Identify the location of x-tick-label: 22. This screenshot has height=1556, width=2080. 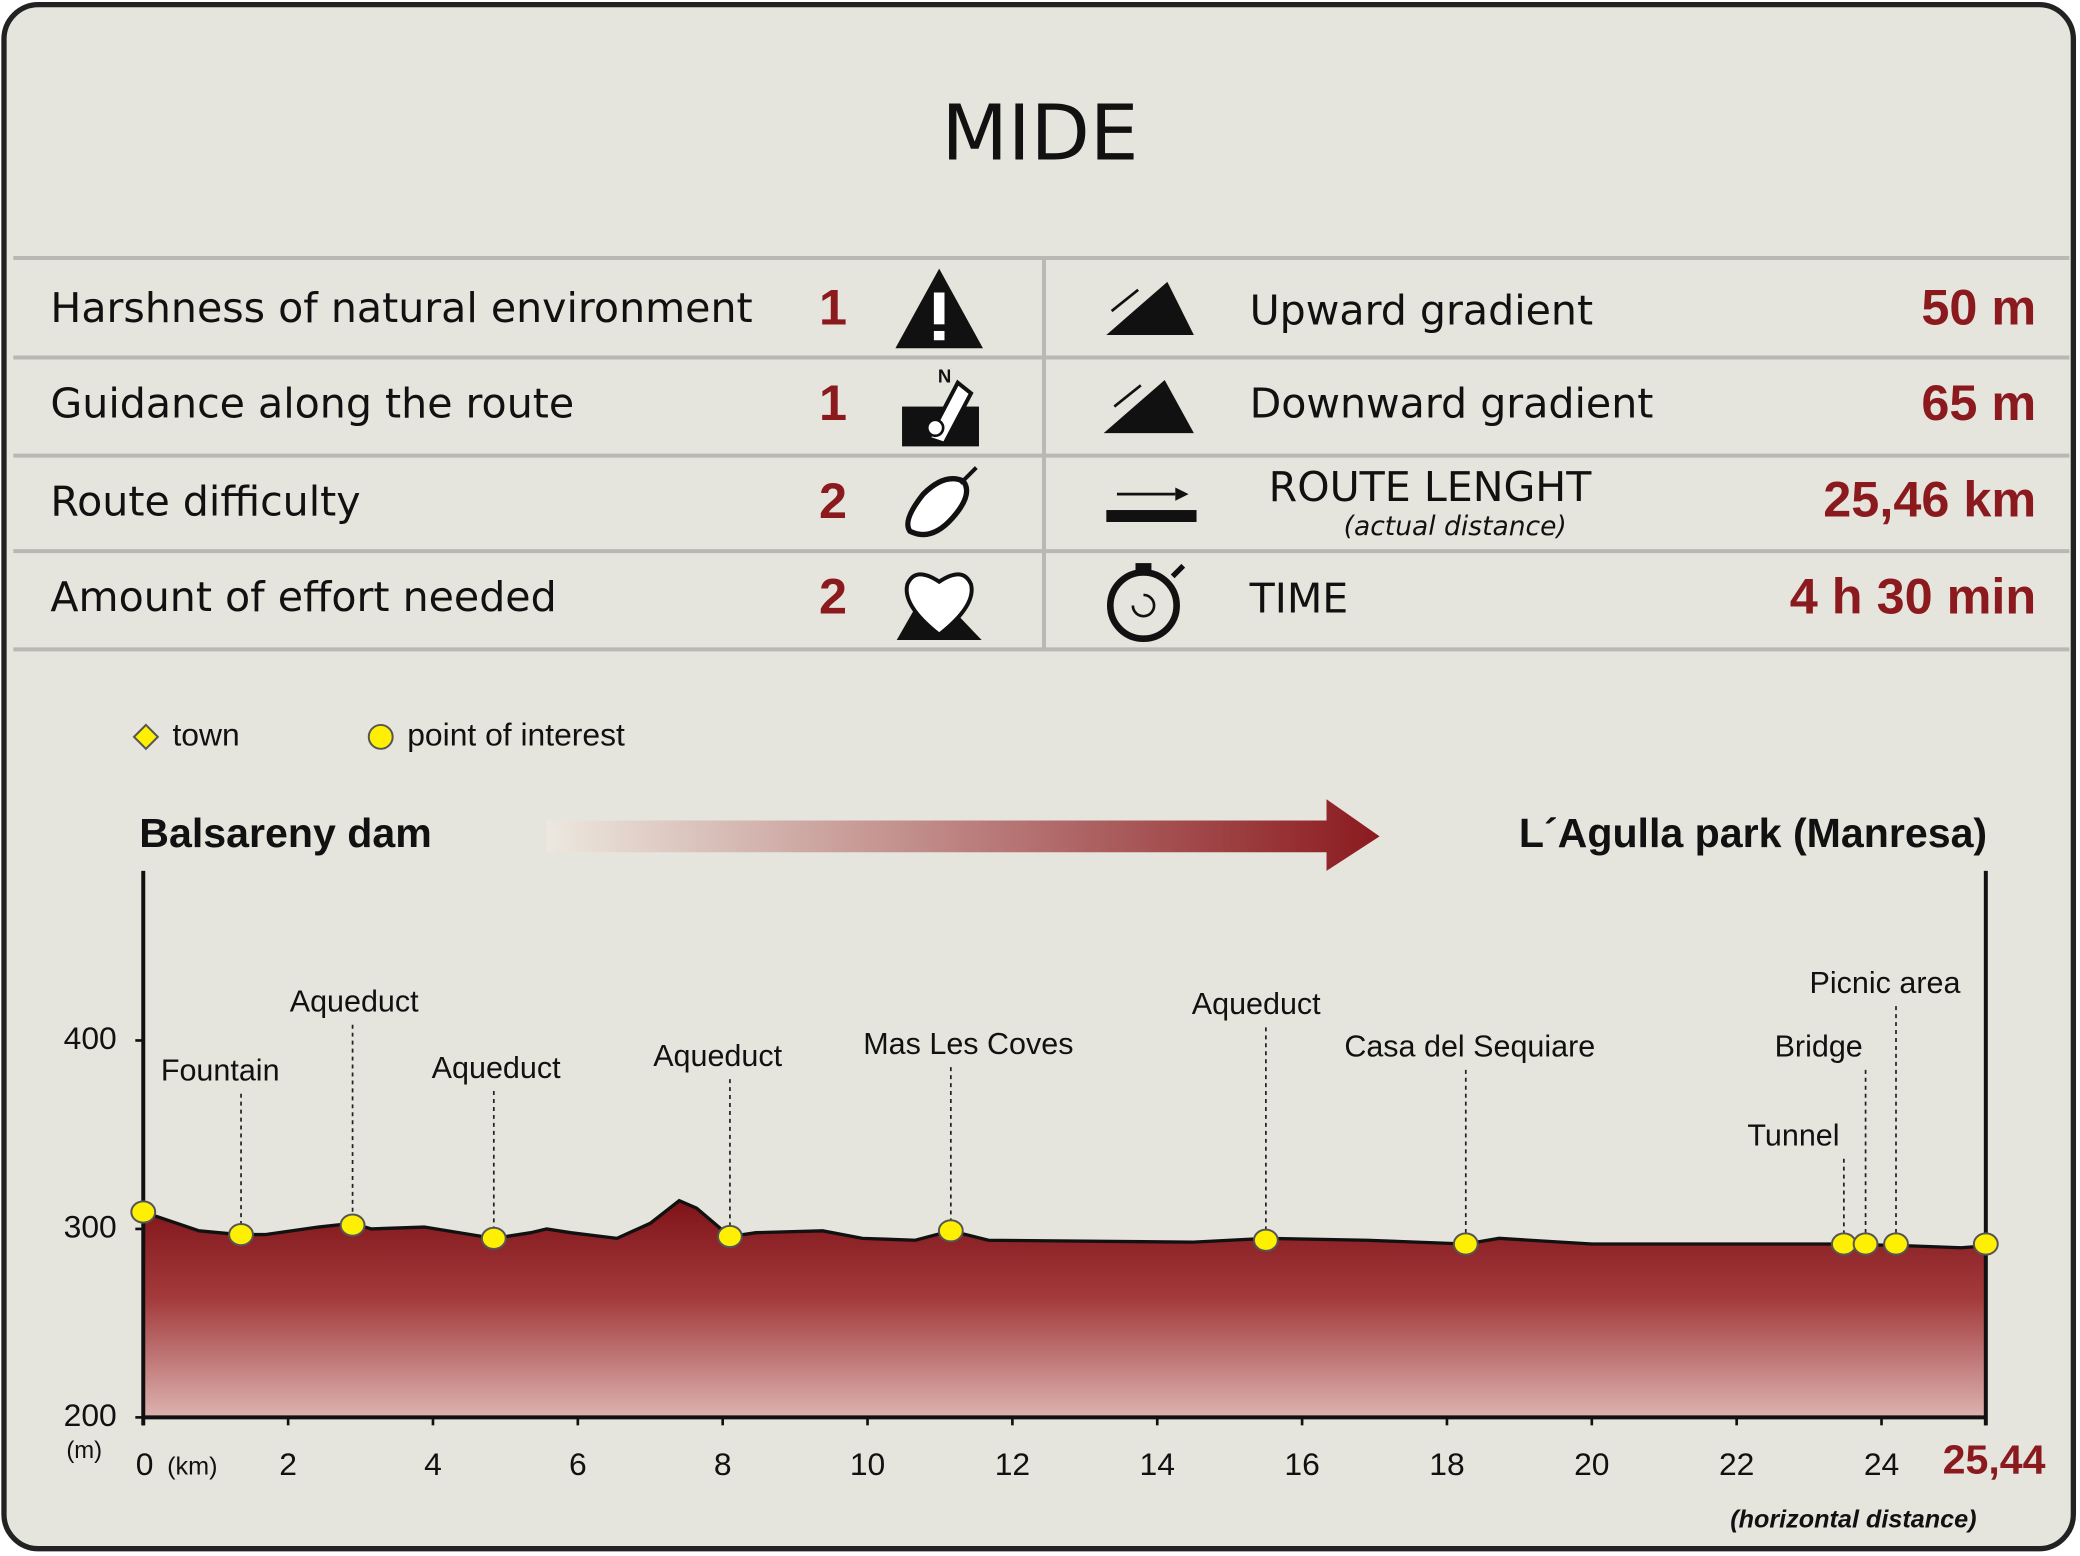
(1736, 1464).